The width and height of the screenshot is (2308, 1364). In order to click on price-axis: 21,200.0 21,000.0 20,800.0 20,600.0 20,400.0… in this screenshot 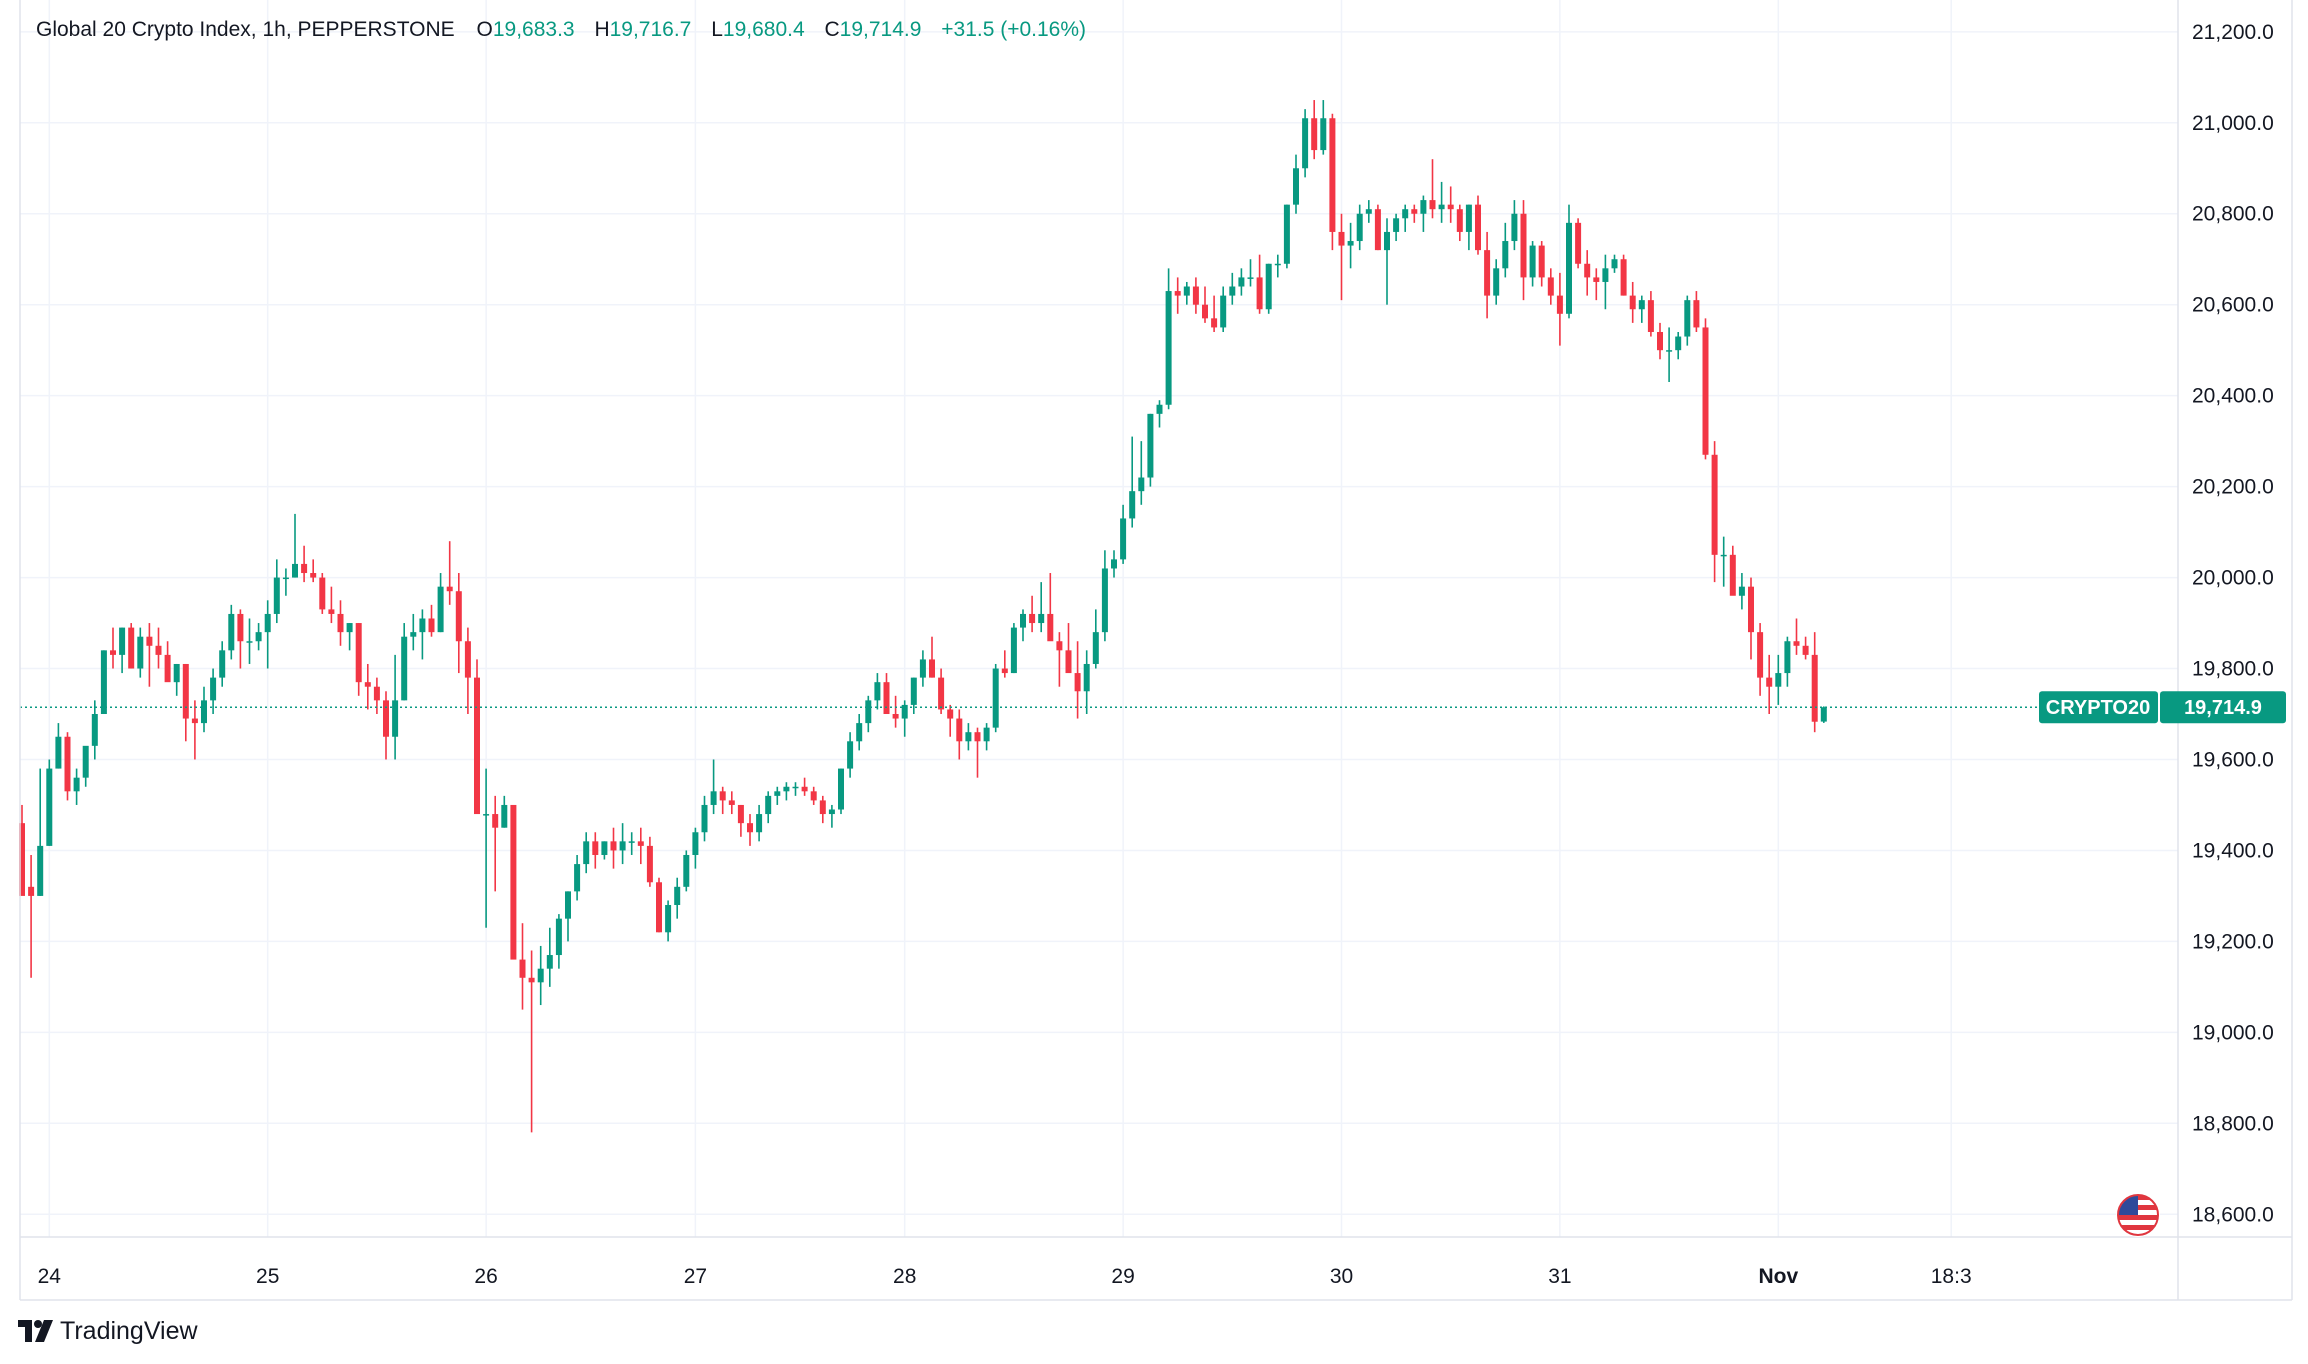, I will do `click(2233, 623)`.